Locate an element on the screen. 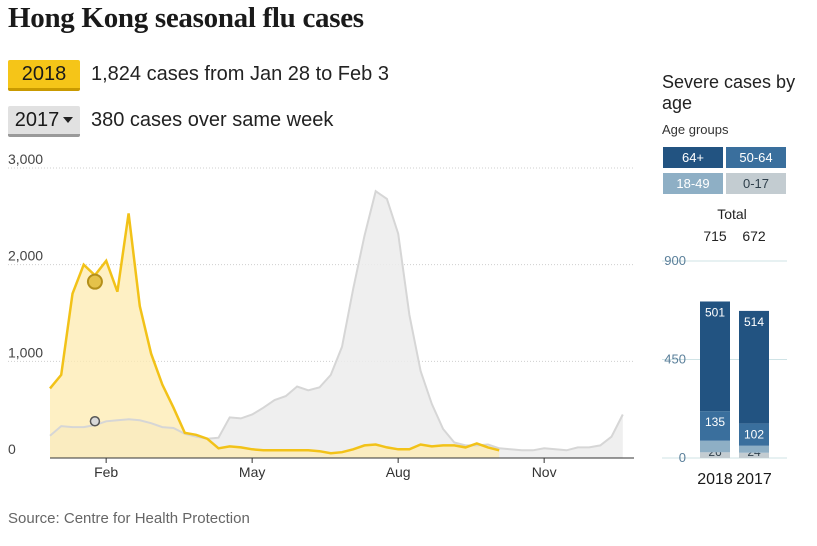 This screenshot has width=817, height=546. side-y-tick-label: 900 is located at coordinates (675, 260).